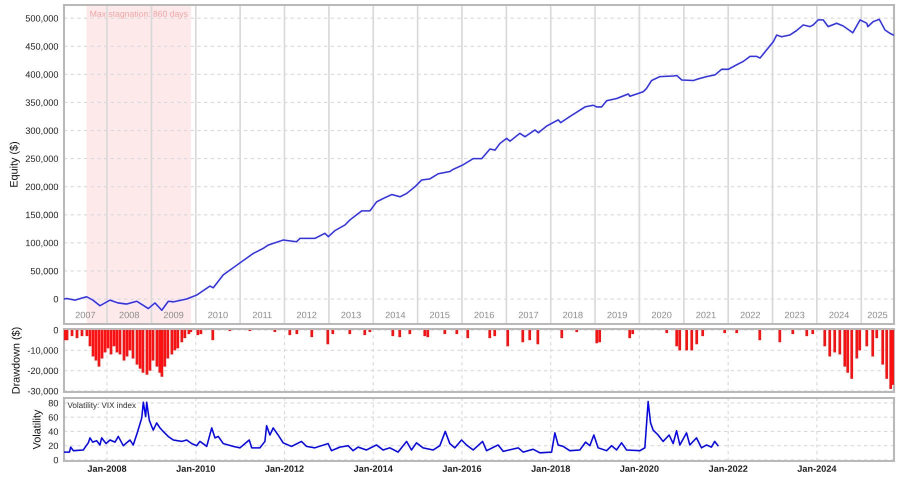  Describe the element at coordinates (53, 431) in the screenshot. I see `y-tick-label: 40` at that location.